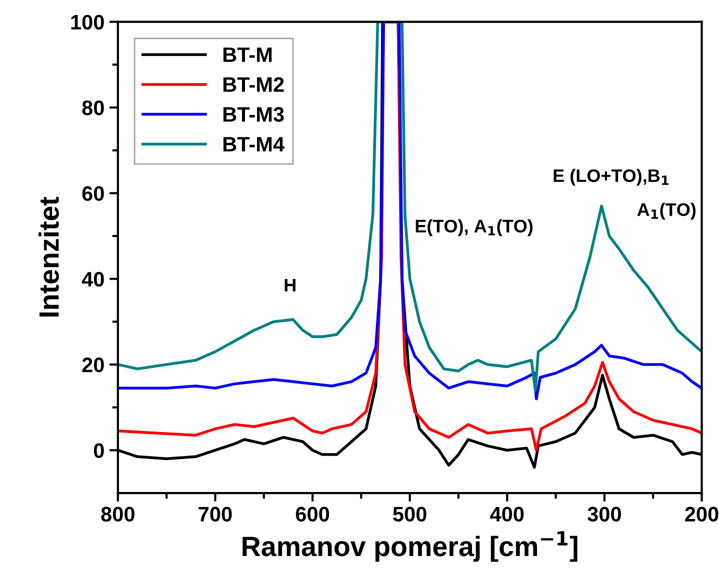 The width and height of the screenshot is (719, 574). What do you see at coordinates (611, 177) in the screenshot?
I see `annotation: E (LO+TO),B$_{1}$` at bounding box center [611, 177].